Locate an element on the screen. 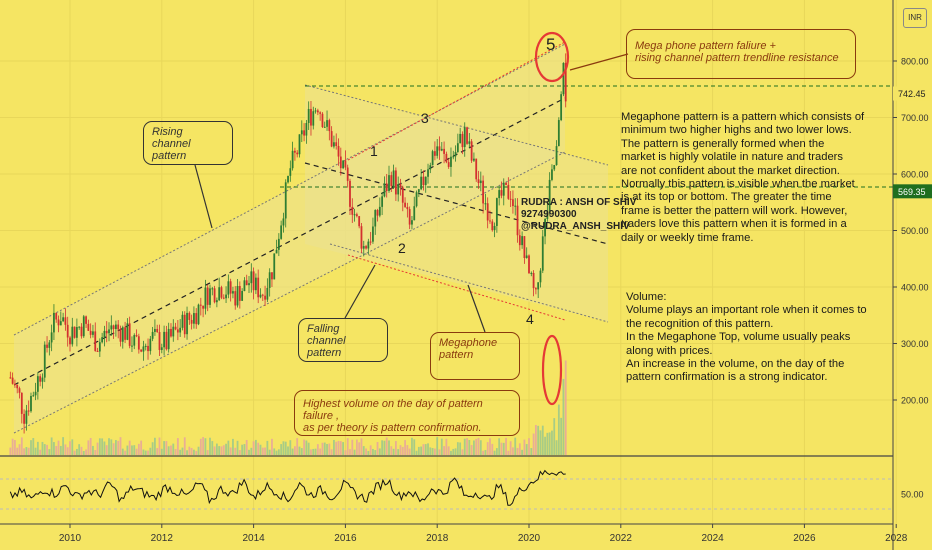 The image size is (932, 550). currency-badge: INR is located at coordinates (915, 18).